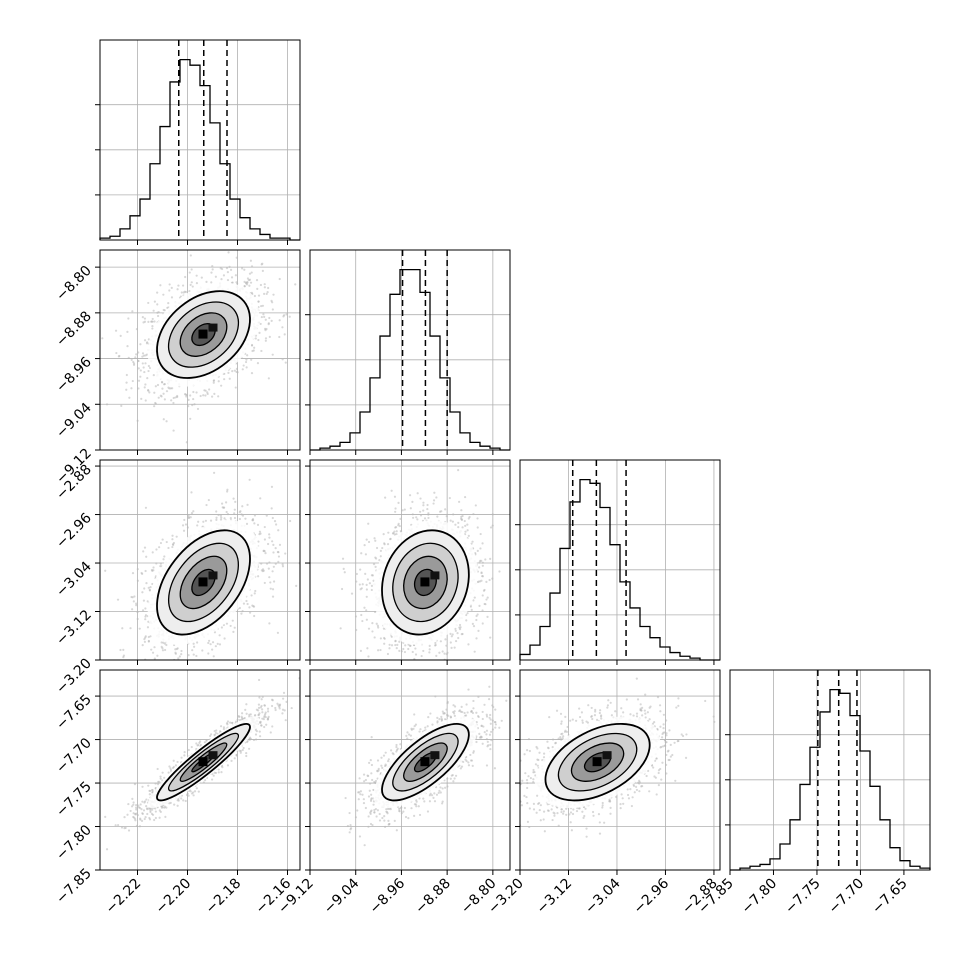 The width and height of the screenshot is (970, 970). Describe the element at coordinates (203, 334) in the screenshot. I see `density-peak` at that location.